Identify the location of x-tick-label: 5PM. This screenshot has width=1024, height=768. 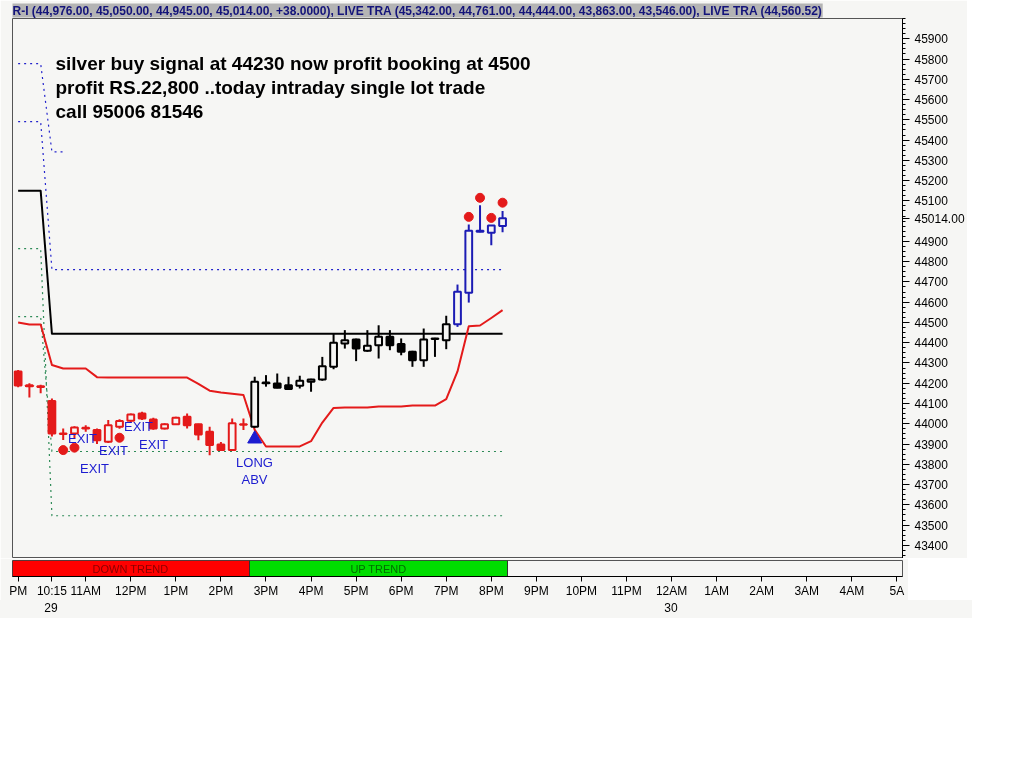
(356, 590).